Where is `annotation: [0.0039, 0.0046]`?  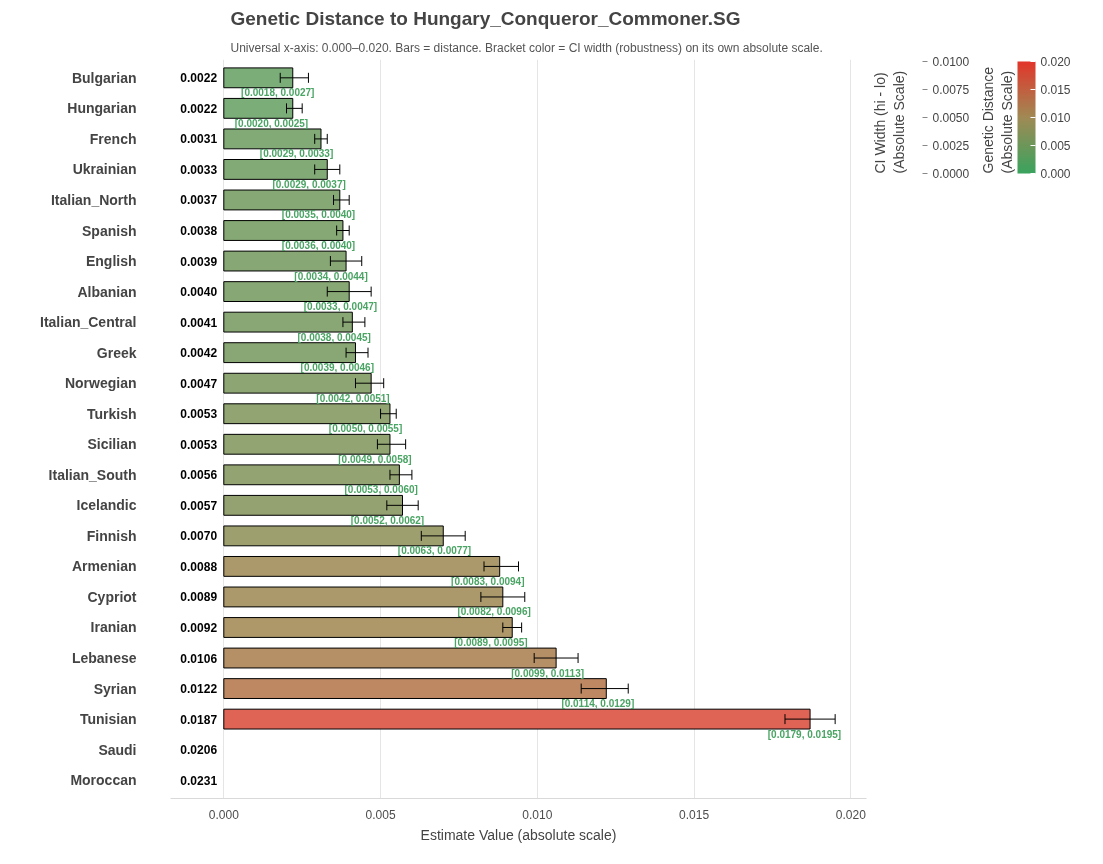 annotation: [0.0039, 0.0046] is located at coordinates (337, 368).